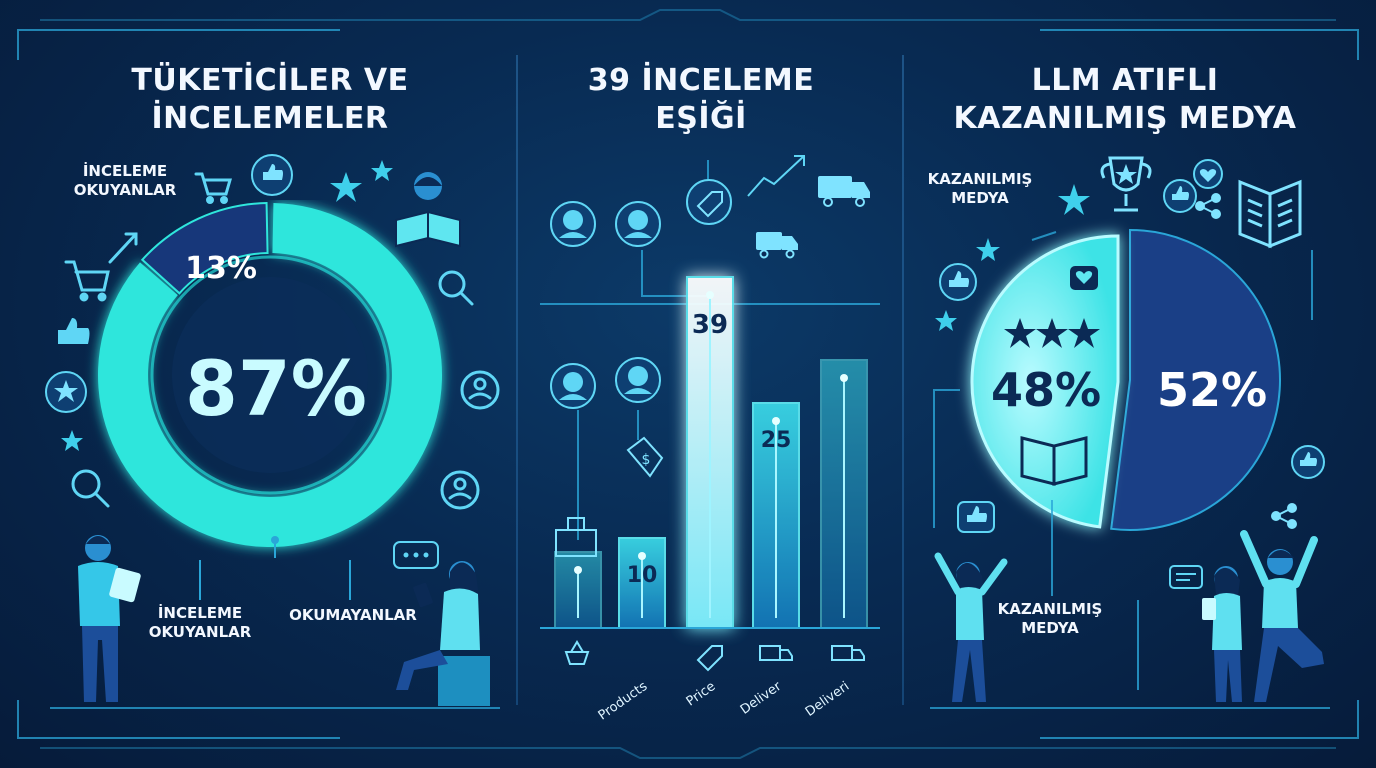 The image size is (1376, 768). What do you see at coordinates (1125, 80) in the screenshot?
I see `right-title-line1: LLM ATIFLI` at bounding box center [1125, 80].